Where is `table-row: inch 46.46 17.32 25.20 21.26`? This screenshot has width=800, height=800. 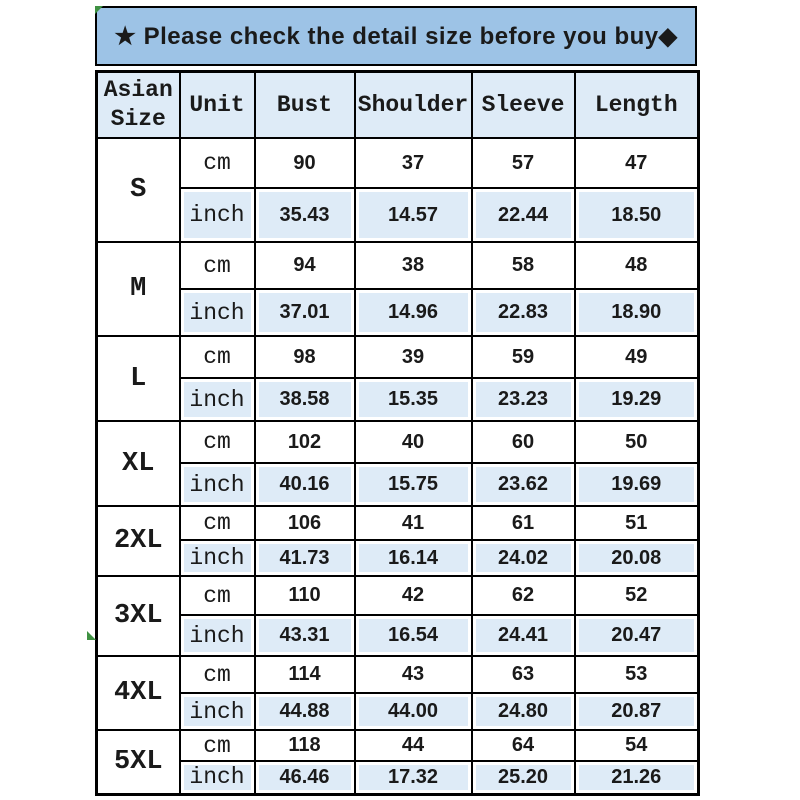
table-row: inch 46.46 17.32 25.20 21.26 is located at coordinates (398, 777).